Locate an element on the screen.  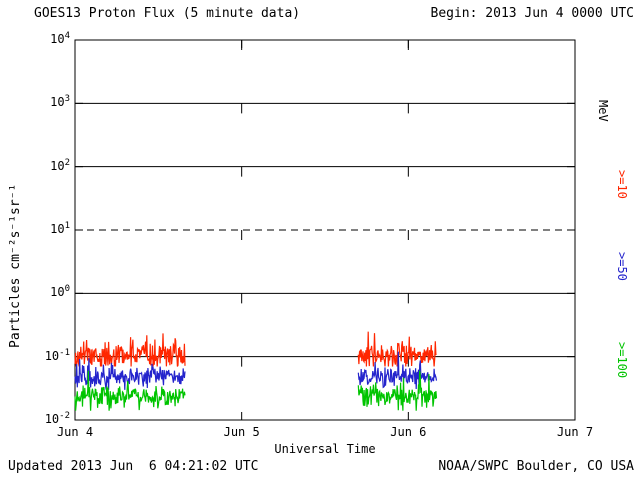
begin-label: Begin: 2013 Jun 4 0000 UTC is located at coordinates (532, 13).